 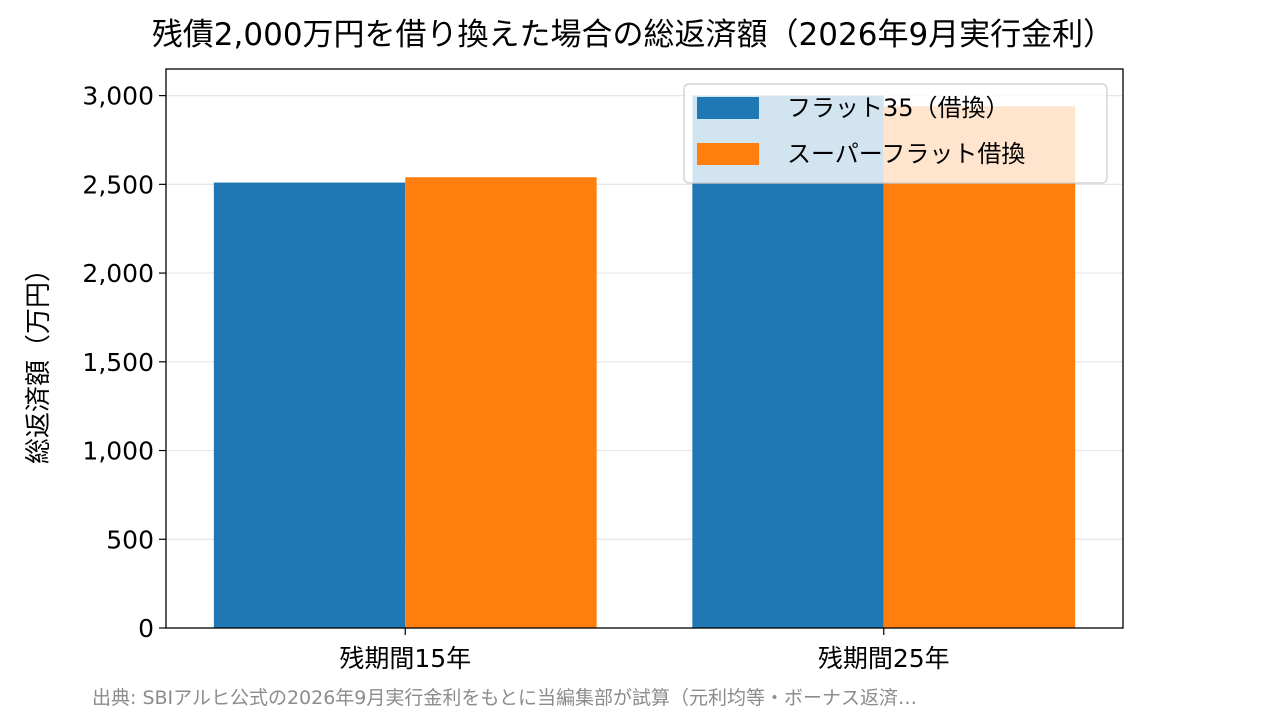 I want to click on legend-label: スーパーフラット借換, so click(x=906, y=154).